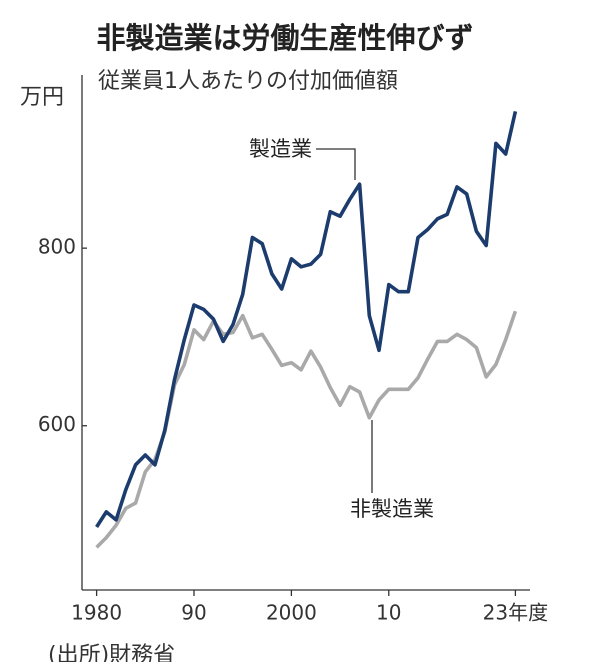 This screenshot has height=662, width=605. Describe the element at coordinates (111, 652) in the screenshot. I see `source-note: (出所)財務省` at that location.